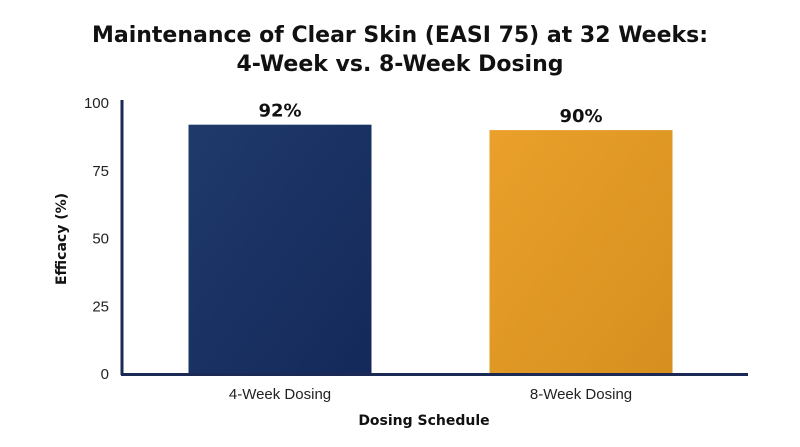 This screenshot has width=800, height=447. What do you see at coordinates (581, 252) in the screenshot?
I see `bar-8-week-dosing` at bounding box center [581, 252].